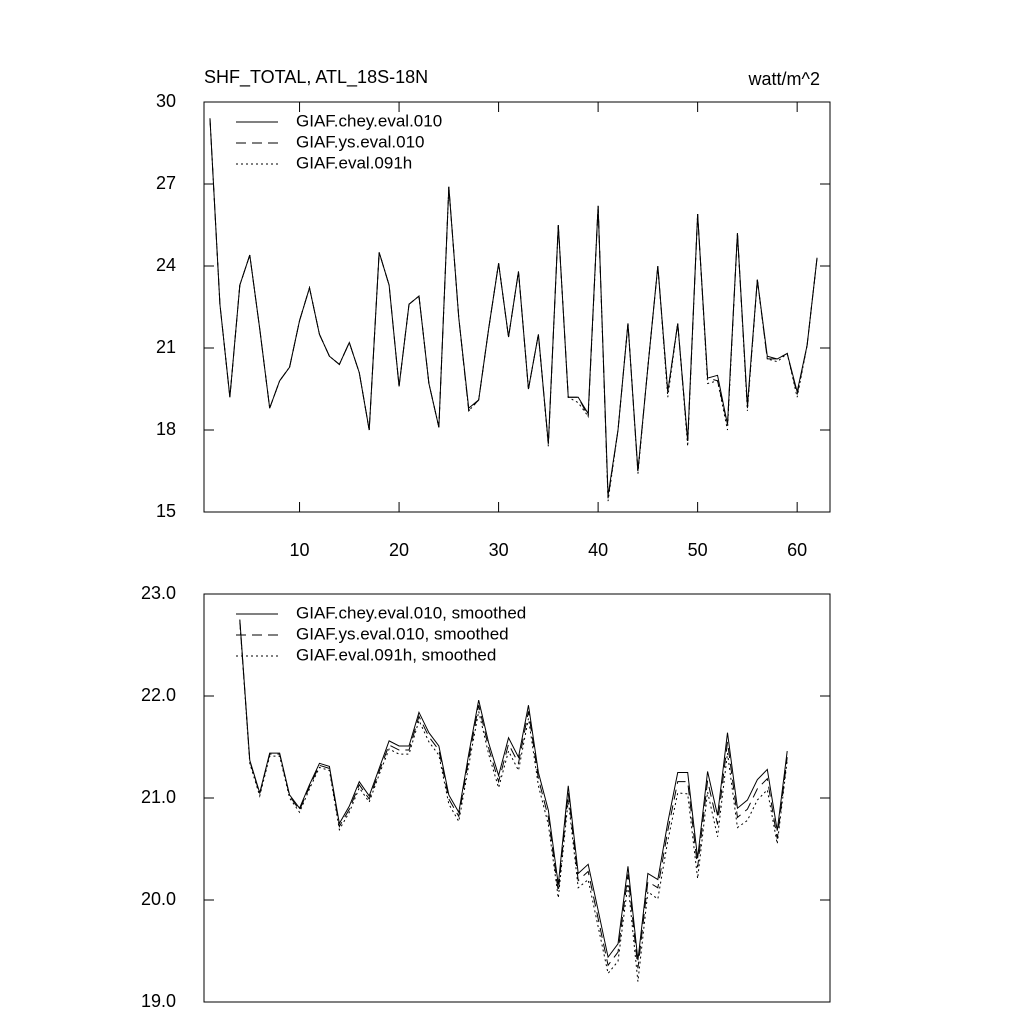 This screenshot has width=1024, height=1029. What do you see at coordinates (396, 654) in the screenshot?
I see `legend-label: GIAF.eval.091h, smoothed` at bounding box center [396, 654].